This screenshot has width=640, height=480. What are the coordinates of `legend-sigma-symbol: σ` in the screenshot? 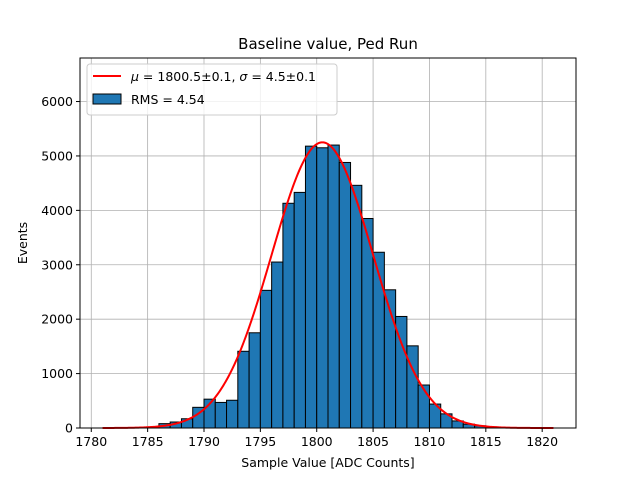 It's located at (243, 76).